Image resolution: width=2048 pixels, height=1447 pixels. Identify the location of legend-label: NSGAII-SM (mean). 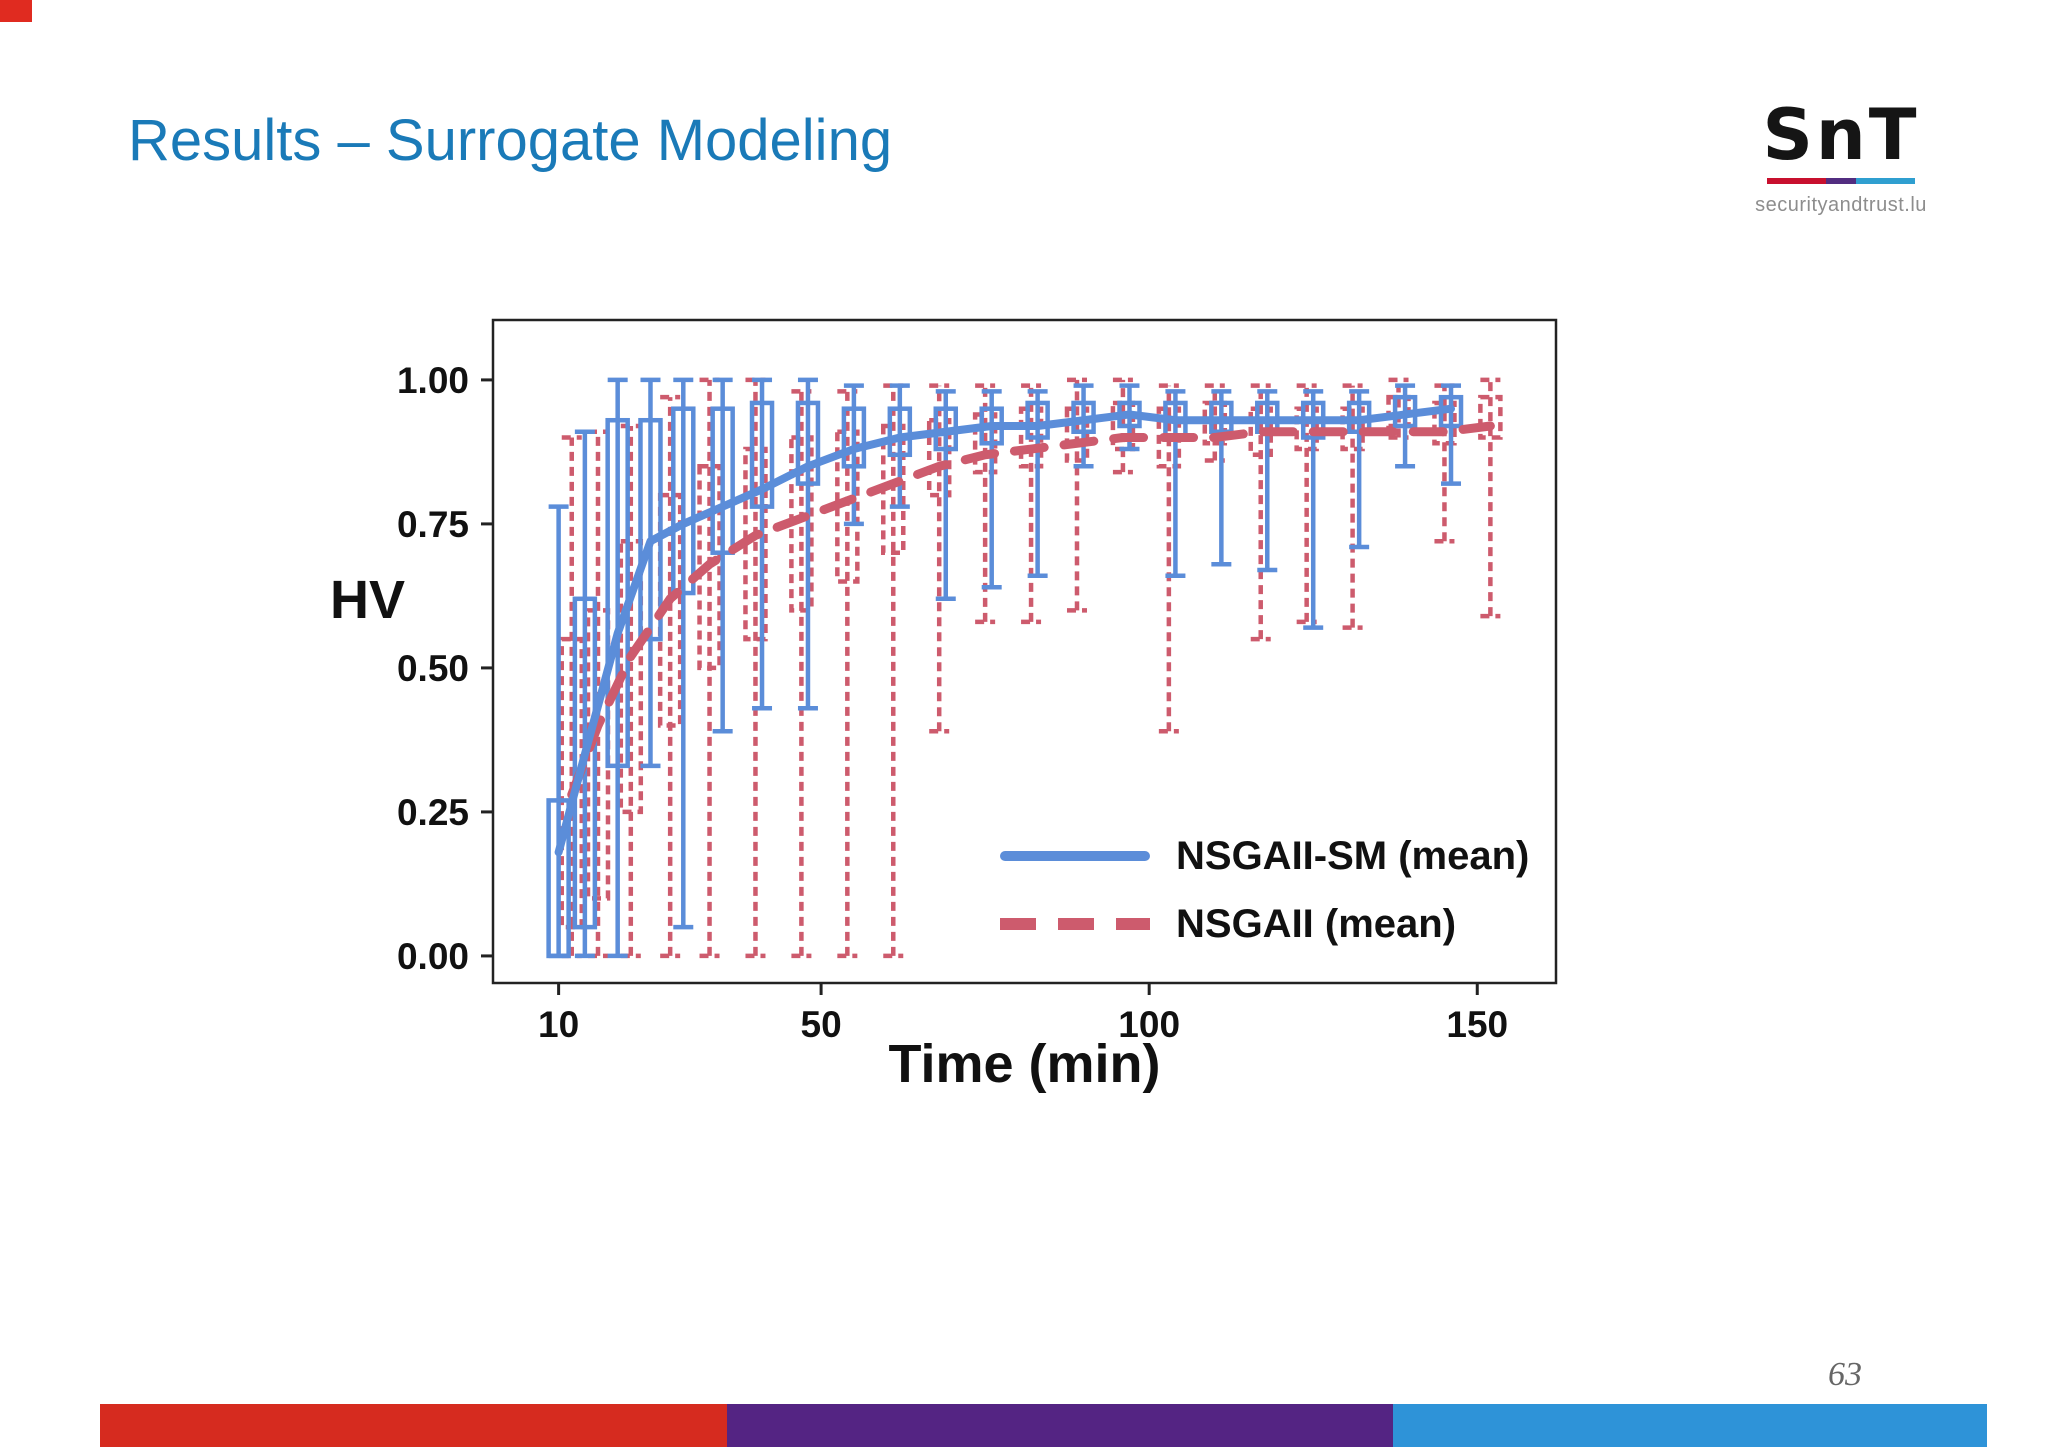
(1353, 855).